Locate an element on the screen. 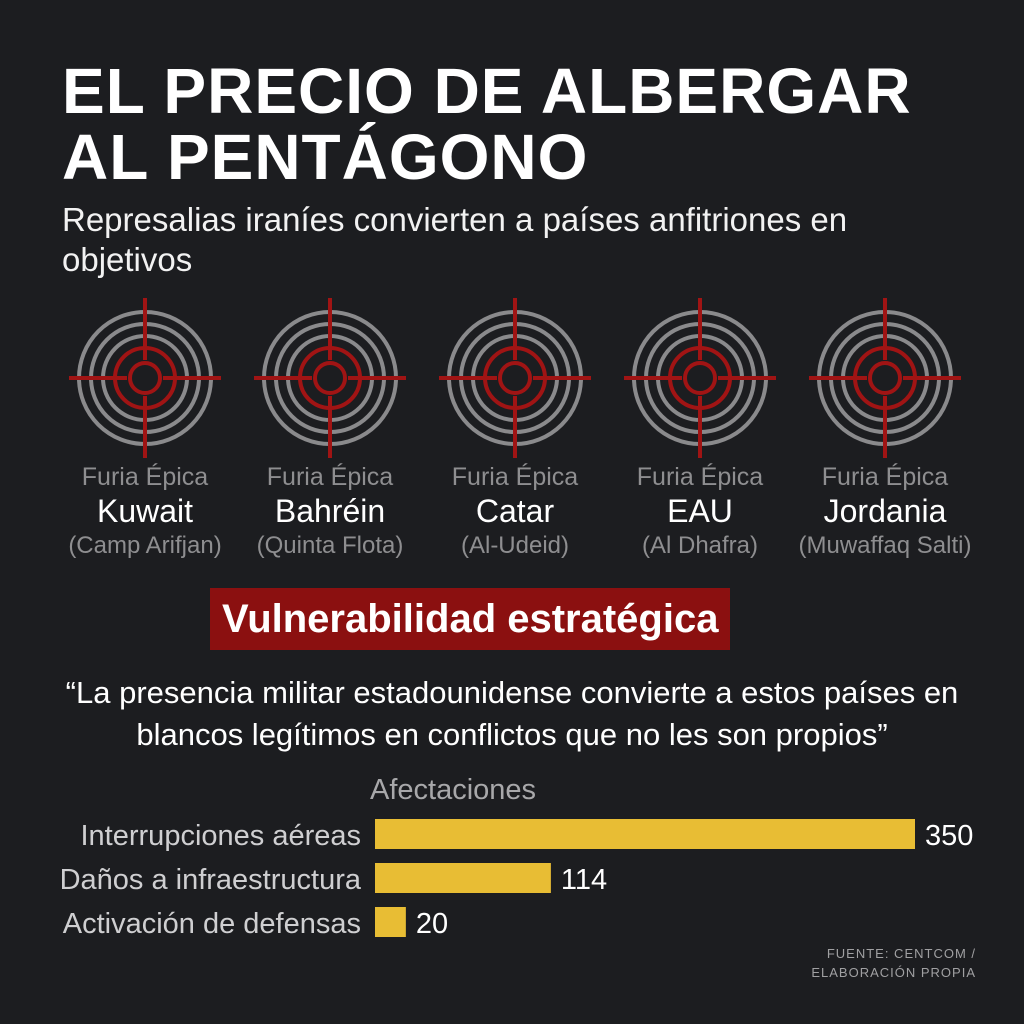  page-title: EL PRECIO DE ALBERGAR AL PENTÁGONO is located at coordinates (487, 124).